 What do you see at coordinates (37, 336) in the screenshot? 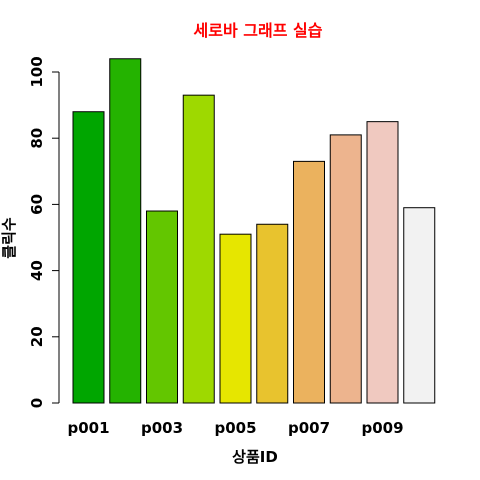
I see `y-tick-label: 20` at bounding box center [37, 336].